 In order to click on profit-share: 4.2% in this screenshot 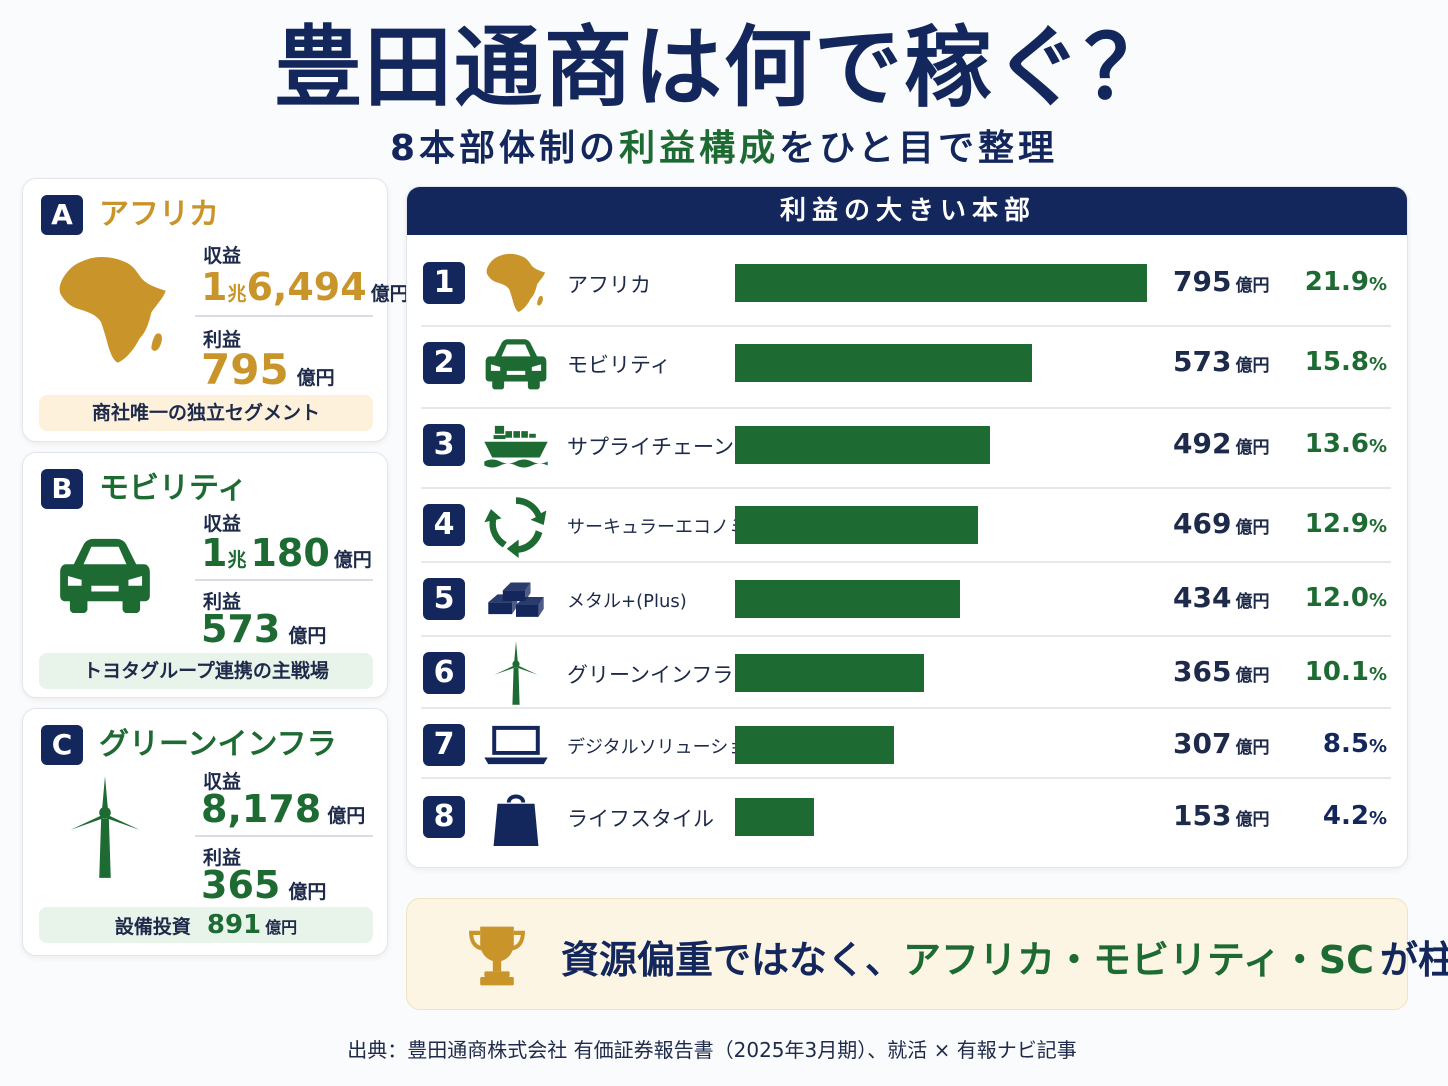, I will do `click(1355, 816)`.